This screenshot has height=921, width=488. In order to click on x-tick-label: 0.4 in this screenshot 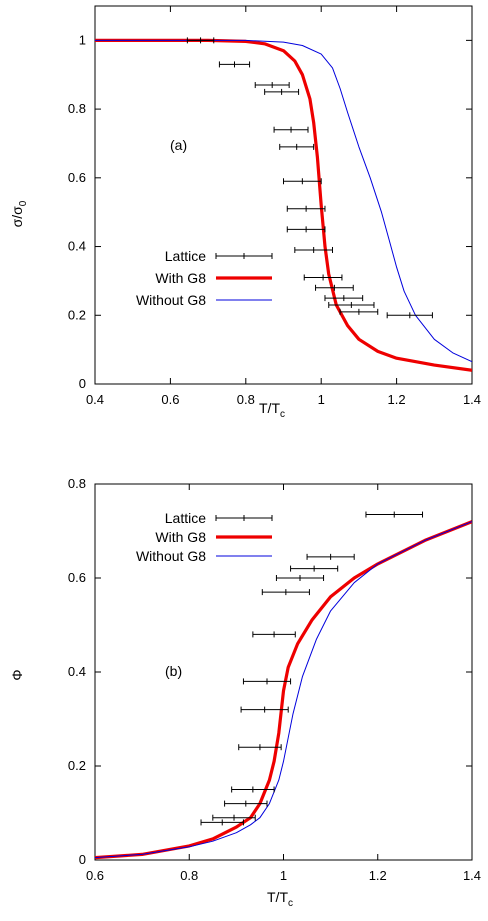, I will do `click(95, 399)`.